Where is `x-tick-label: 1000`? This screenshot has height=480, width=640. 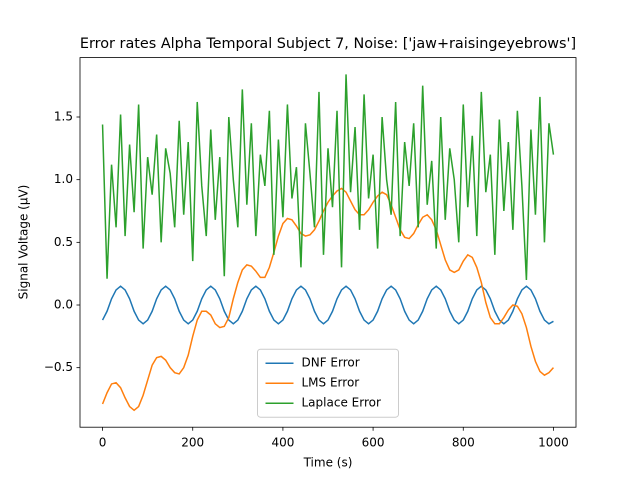
x-tick-label: 1000 is located at coordinates (553, 443).